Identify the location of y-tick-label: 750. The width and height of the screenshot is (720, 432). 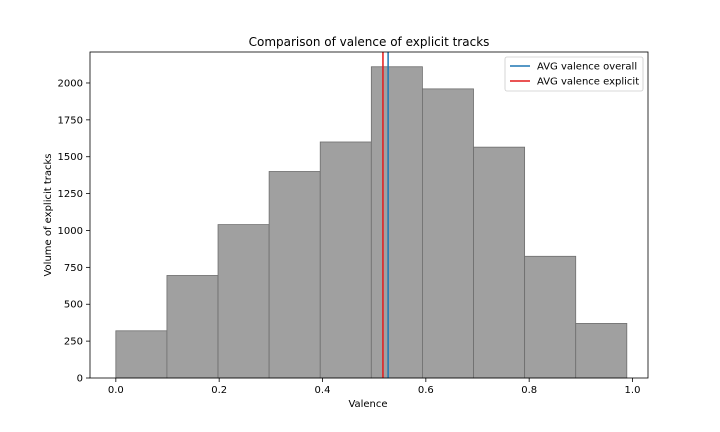
(73, 268).